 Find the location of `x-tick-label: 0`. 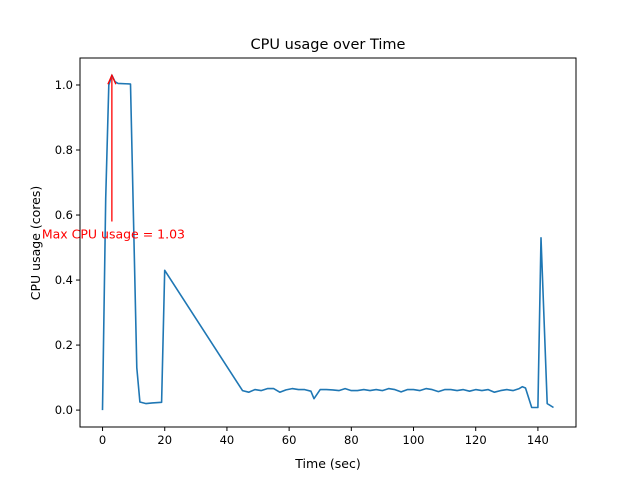

x-tick-label: 0 is located at coordinates (102, 440).